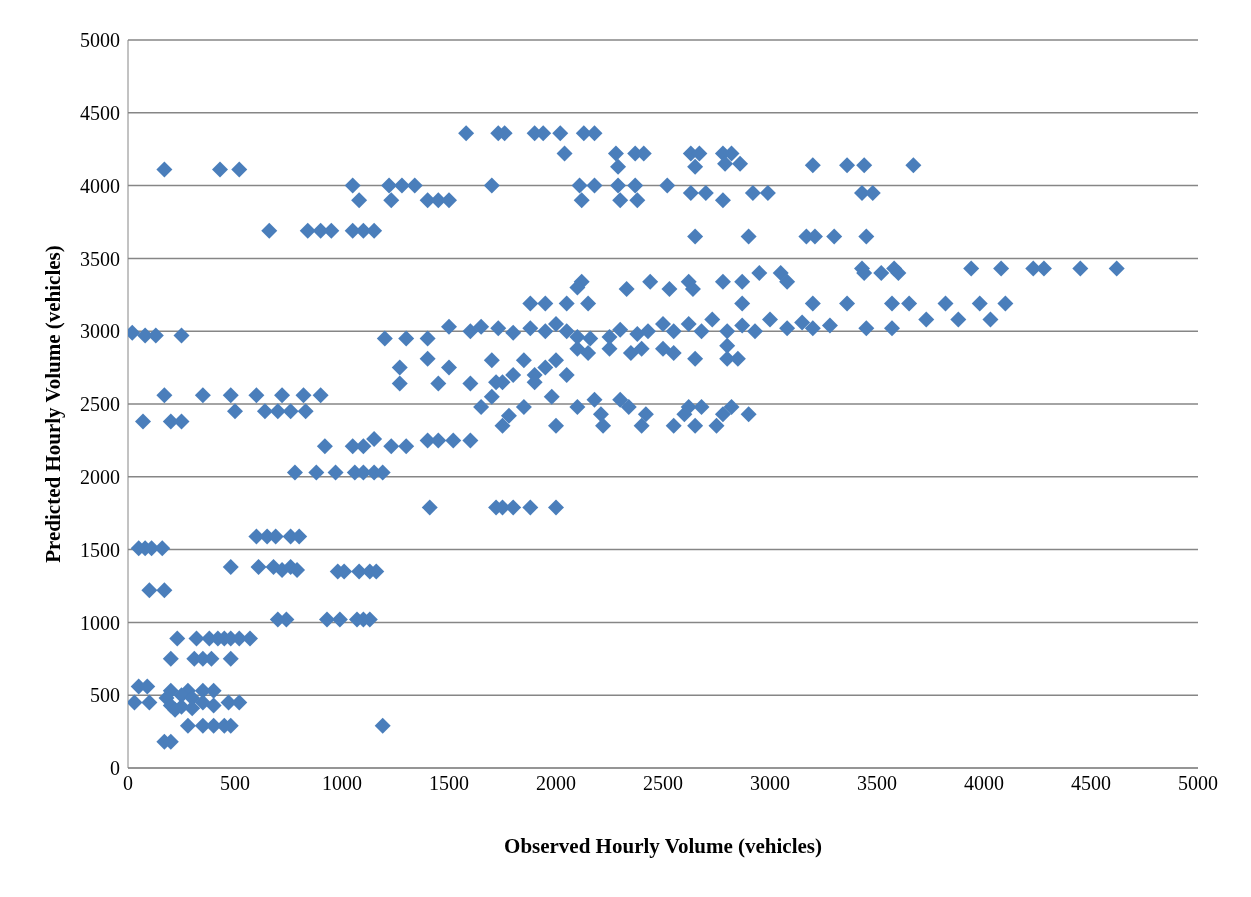 This screenshot has height=897, width=1251. What do you see at coordinates (770, 783) in the screenshot?
I see `x-tick-label: 3000` at bounding box center [770, 783].